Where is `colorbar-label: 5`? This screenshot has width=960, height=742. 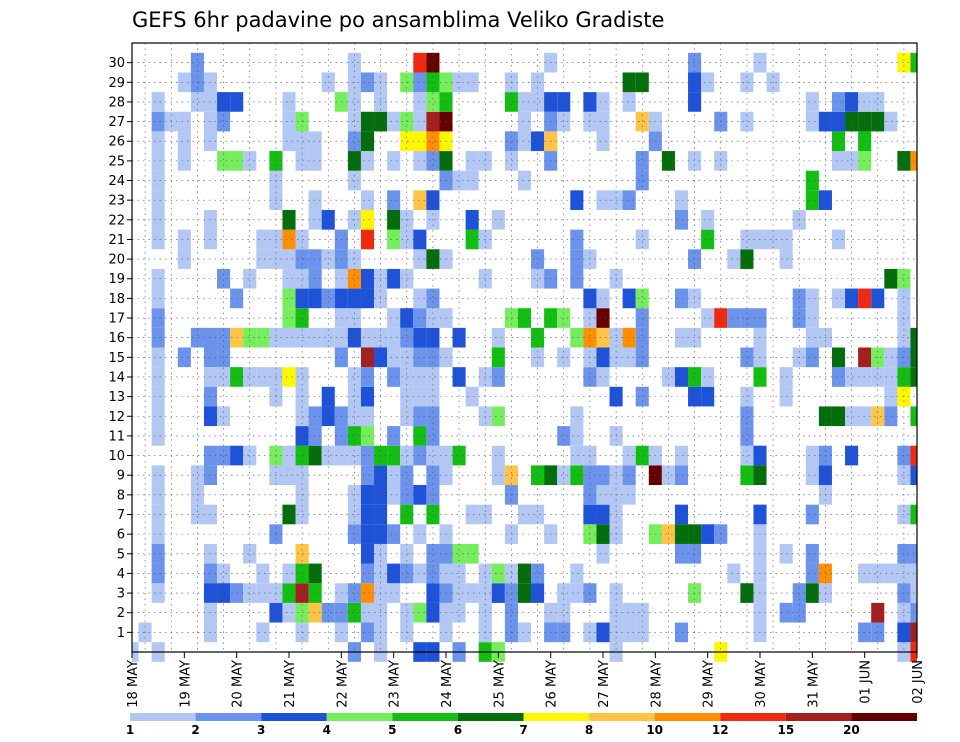 colorbar-label: 5 is located at coordinates (392, 730).